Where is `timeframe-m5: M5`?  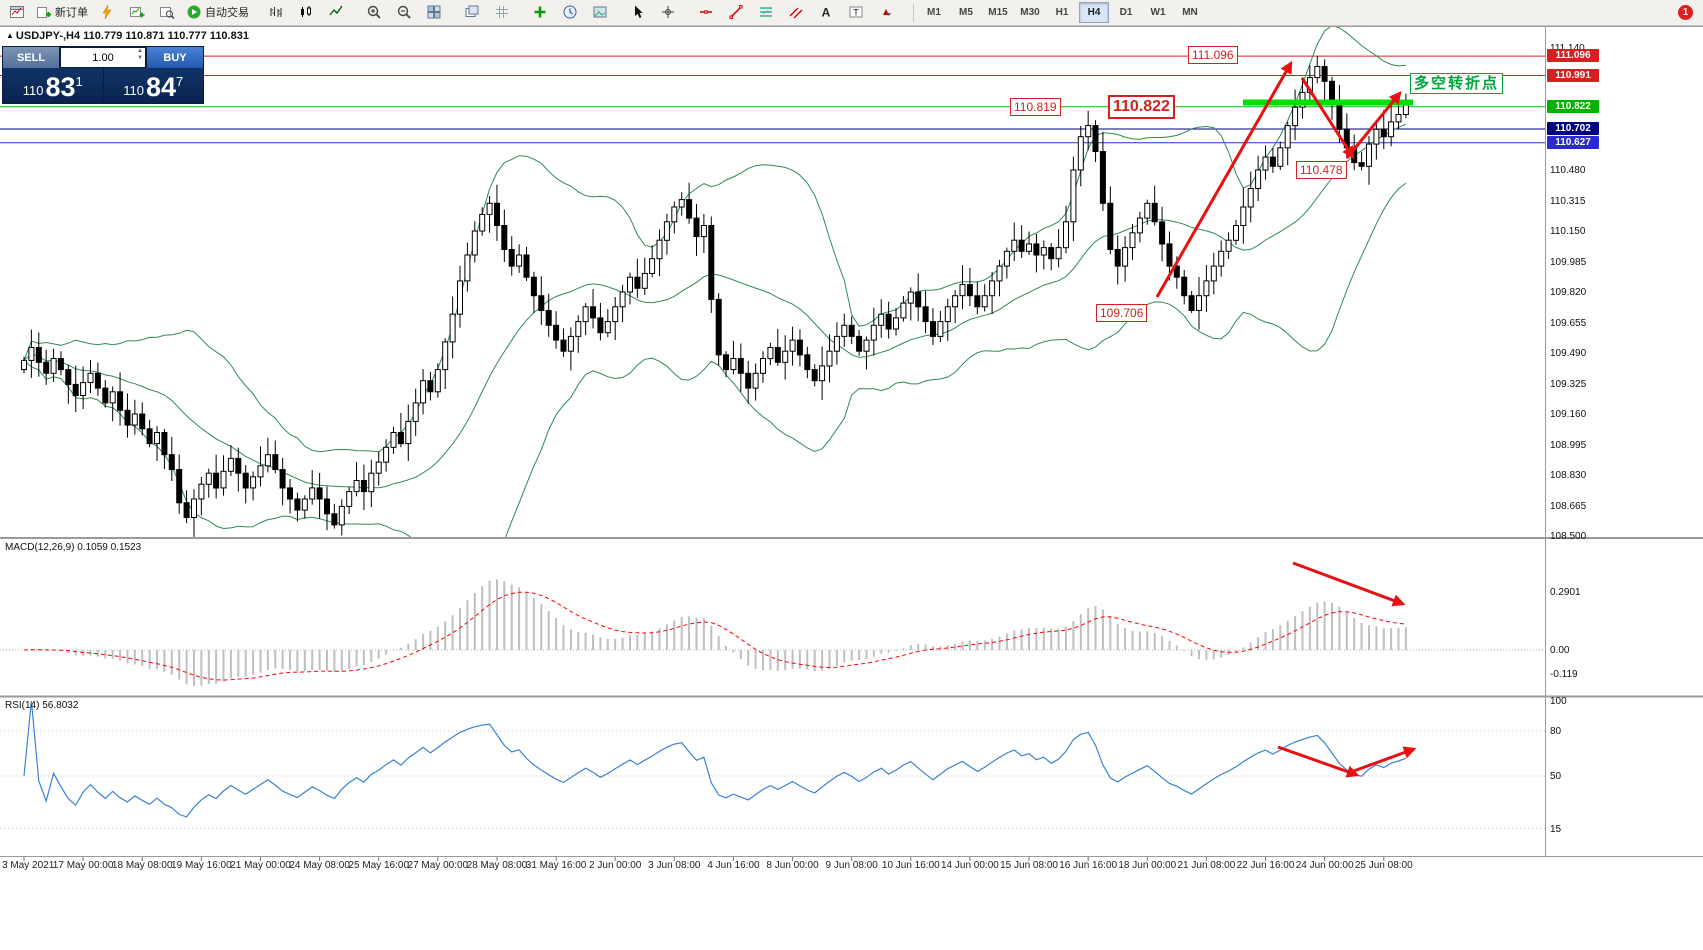 timeframe-m5: M5 is located at coordinates (966, 12).